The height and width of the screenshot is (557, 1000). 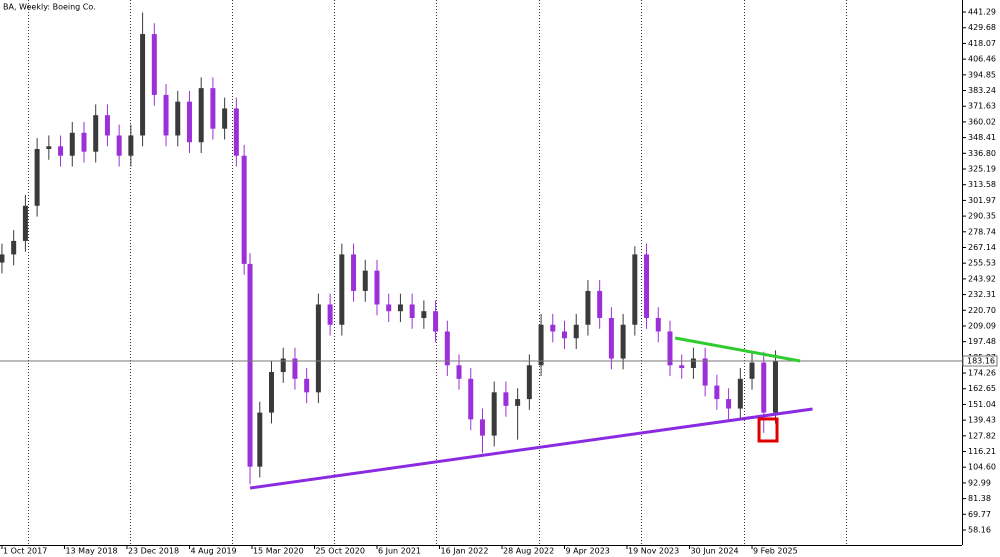 I want to click on y-tick-label: 116.21, so click(x=982, y=451).